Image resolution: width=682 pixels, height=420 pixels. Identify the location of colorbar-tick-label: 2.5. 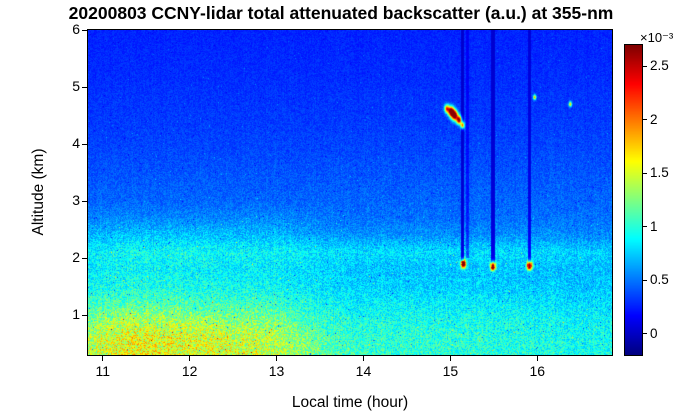
(659, 66).